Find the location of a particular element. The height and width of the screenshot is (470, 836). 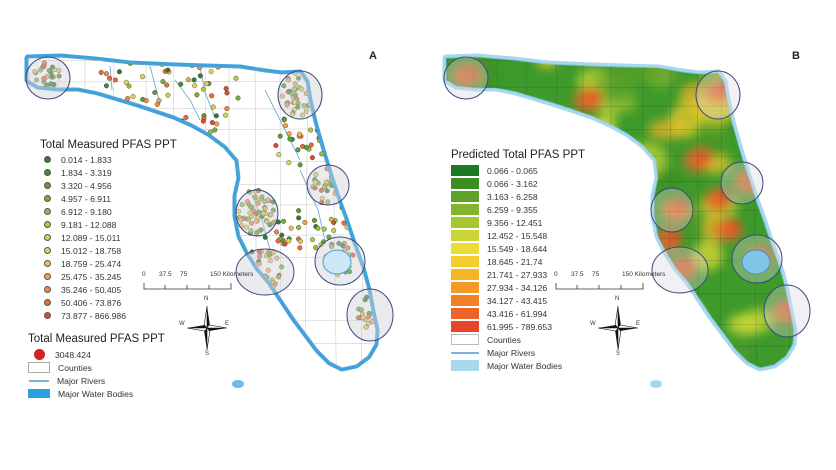

max-value-symbol is located at coordinates (39, 354).